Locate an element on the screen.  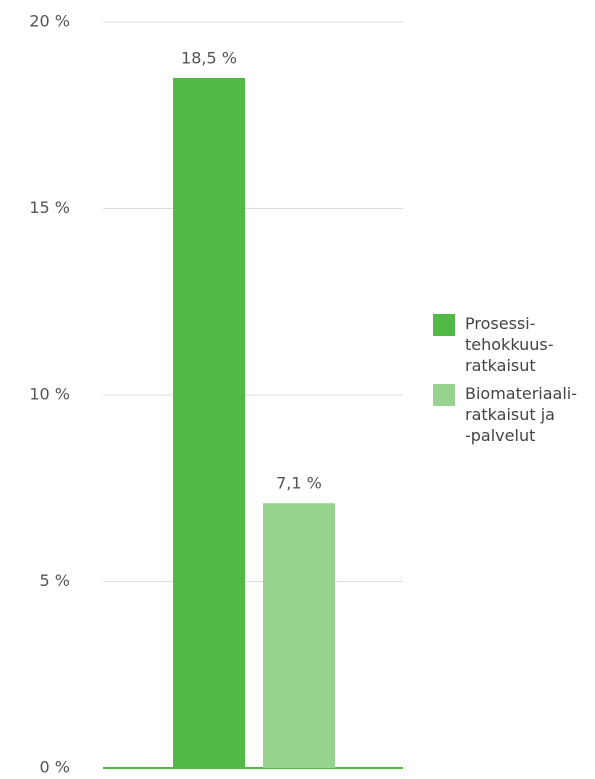
y-tick-label: 0 % is located at coordinates (55, 767).